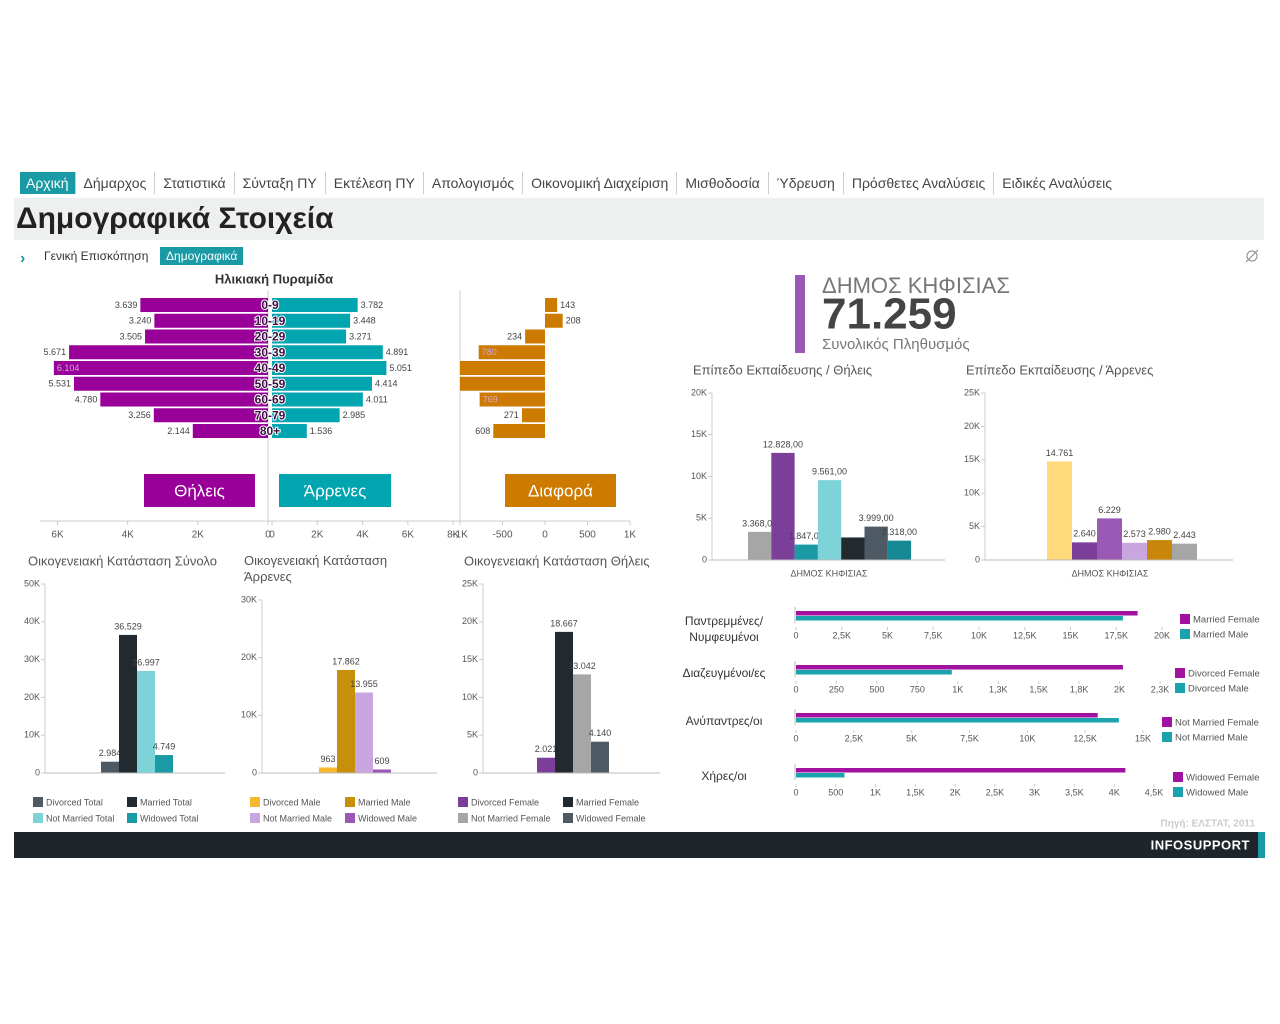 The width and height of the screenshot is (1280, 1024). Describe the element at coordinates (193, 183) in the screenshot. I see `nav-item: Στατιστικά` at that location.